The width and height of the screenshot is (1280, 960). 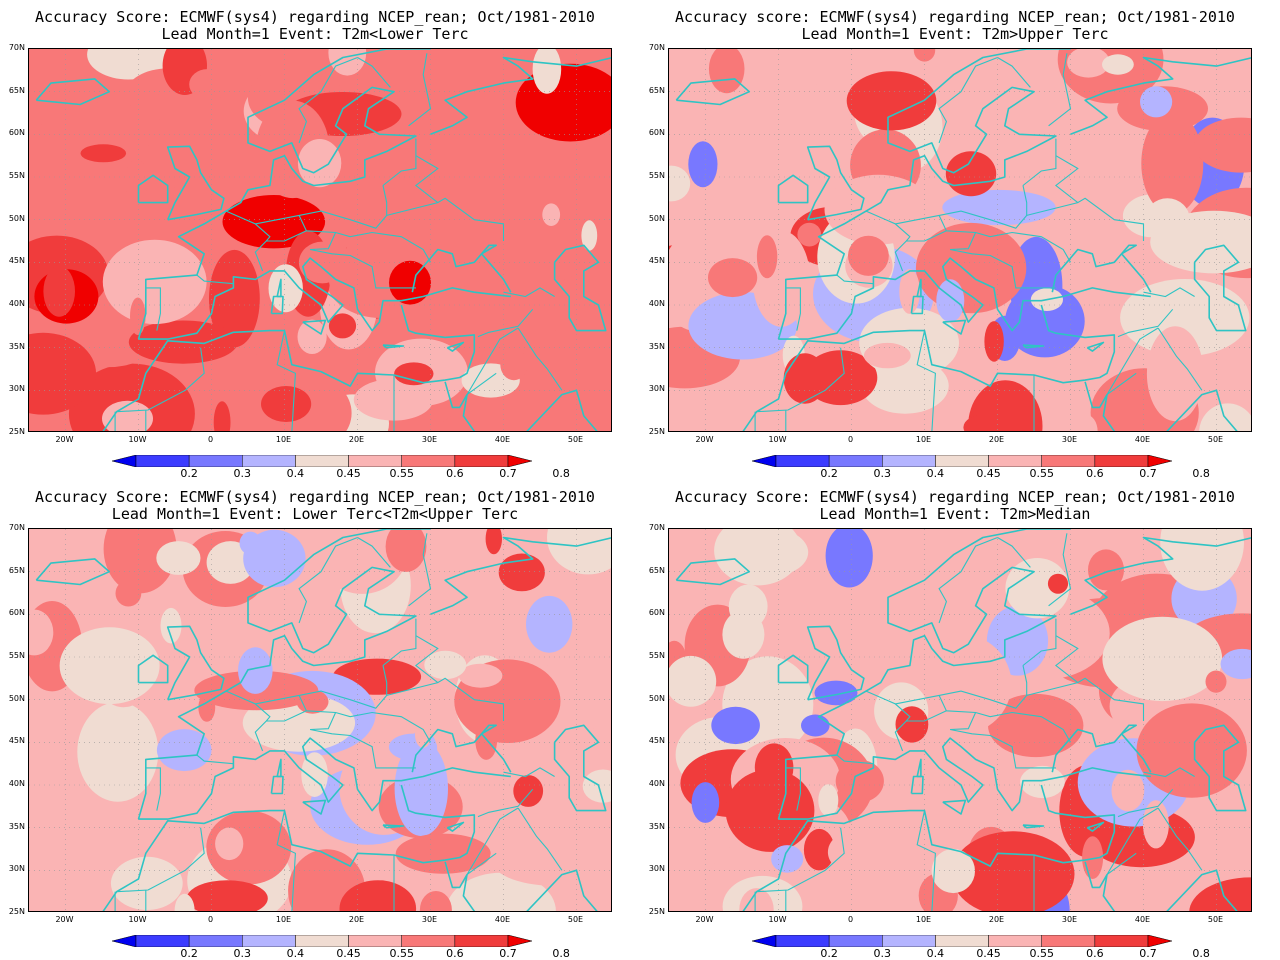 What do you see at coordinates (988, 473) in the screenshot?
I see `colorbar-label: 0.45` at bounding box center [988, 473].